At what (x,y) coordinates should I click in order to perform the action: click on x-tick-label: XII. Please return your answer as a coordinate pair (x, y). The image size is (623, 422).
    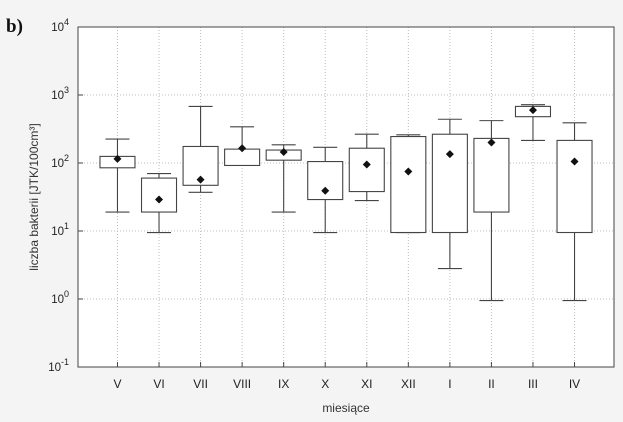
    Looking at the image, I should click on (408, 384).